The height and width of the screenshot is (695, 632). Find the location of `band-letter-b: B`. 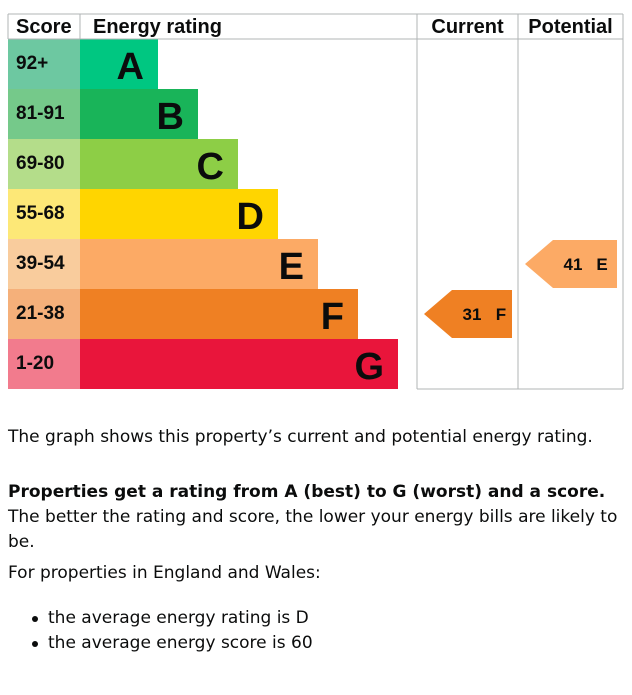

band-letter-b: B is located at coordinates (170, 117).